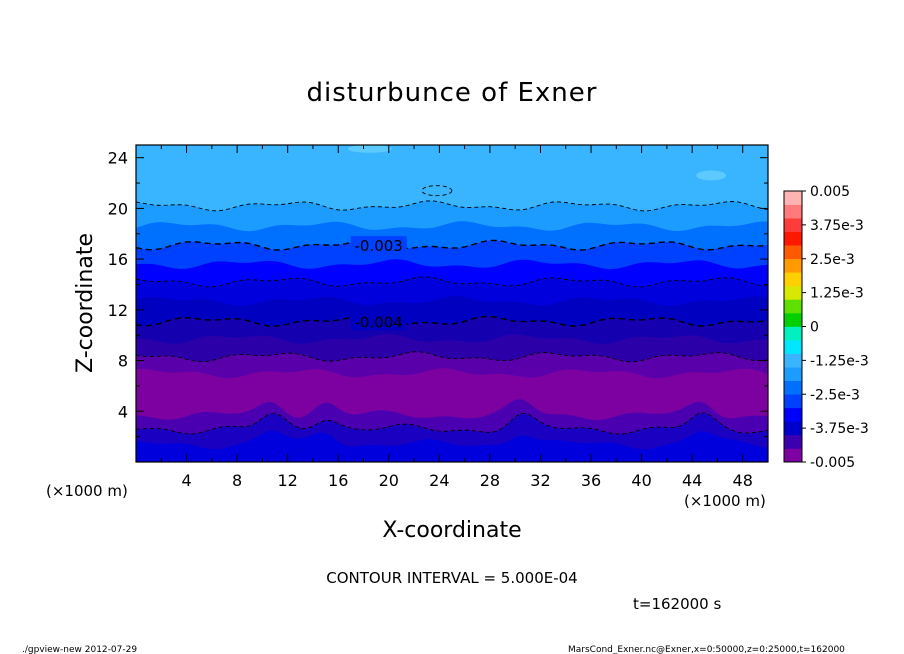  What do you see at coordinates (692, 480) in the screenshot?
I see `x-tick-label: 44` at bounding box center [692, 480].